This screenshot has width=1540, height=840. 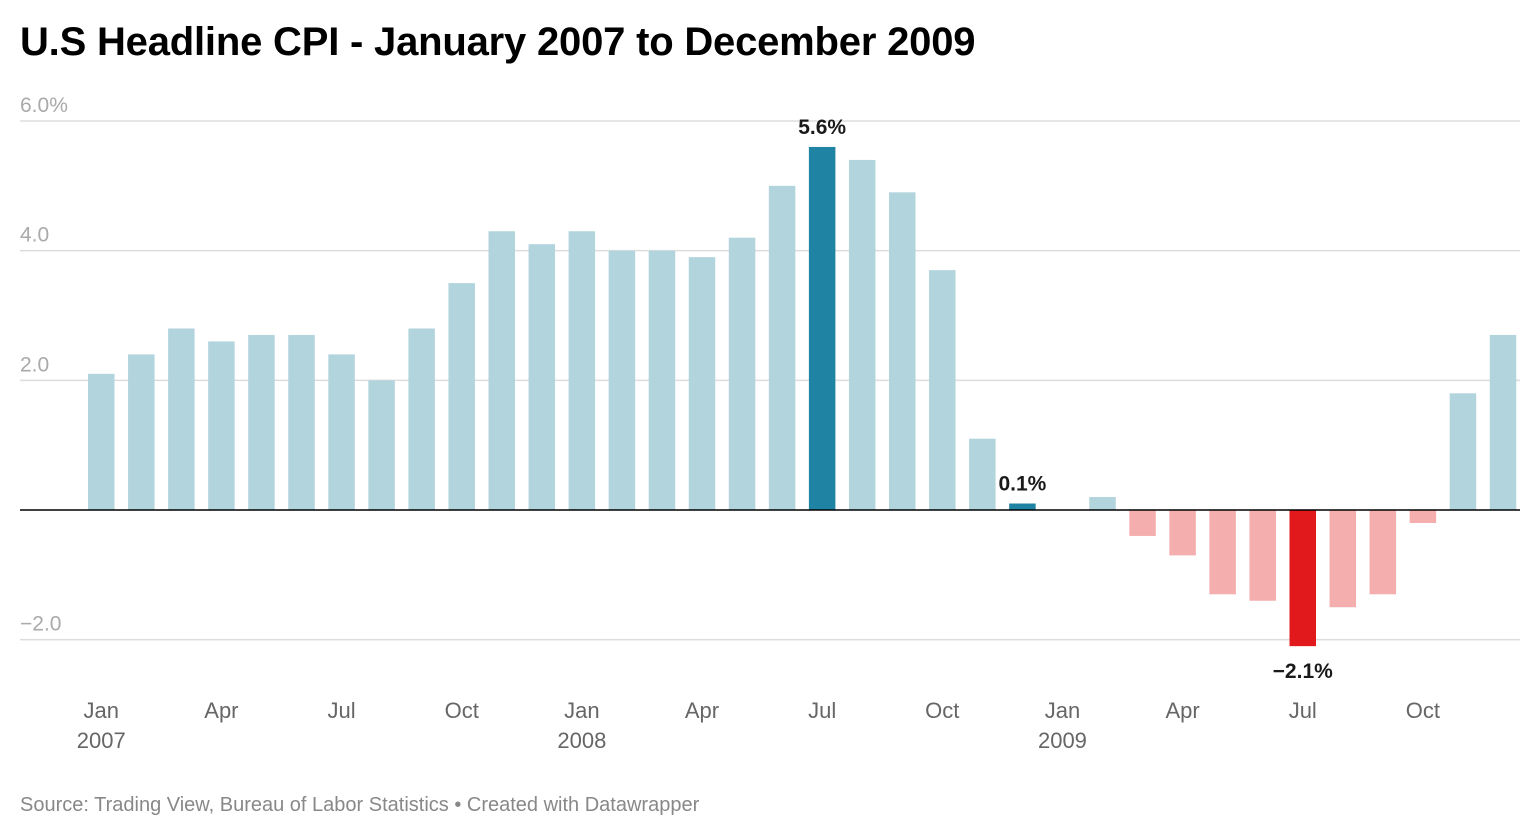 I want to click on y-tick-label: −2.0, so click(x=40, y=624).